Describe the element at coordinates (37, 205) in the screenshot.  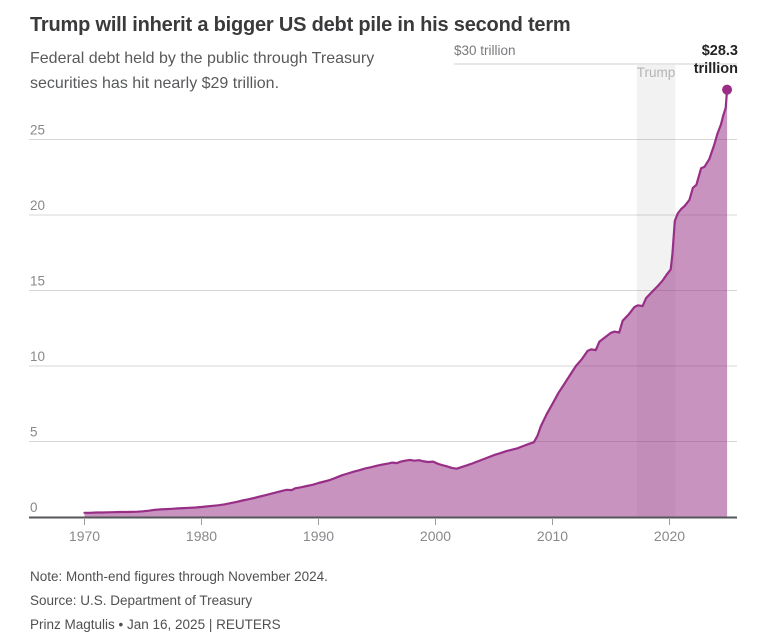
I see `y-tick-label: 20` at that location.